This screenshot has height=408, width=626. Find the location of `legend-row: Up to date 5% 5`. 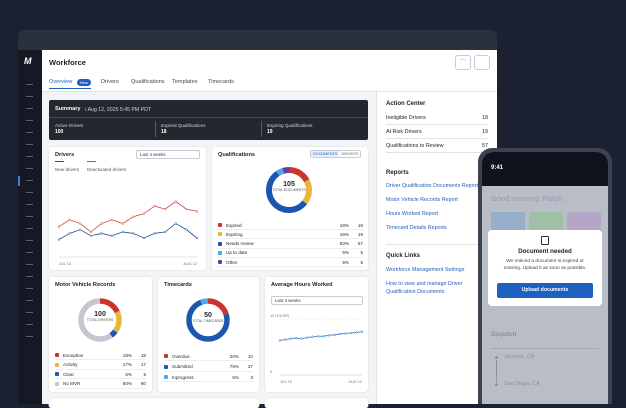

legend-row: Up to date 5% 5 is located at coordinates (290, 253).